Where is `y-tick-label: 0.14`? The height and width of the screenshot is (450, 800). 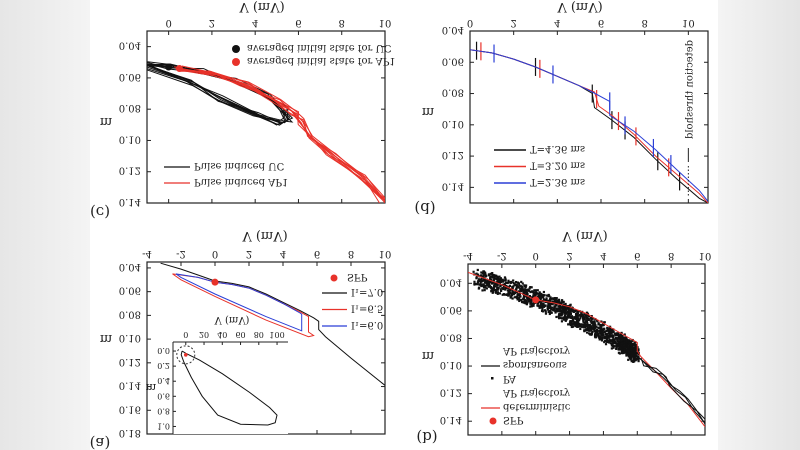
y-tick-label: 0.14 is located at coordinates (130, 385).